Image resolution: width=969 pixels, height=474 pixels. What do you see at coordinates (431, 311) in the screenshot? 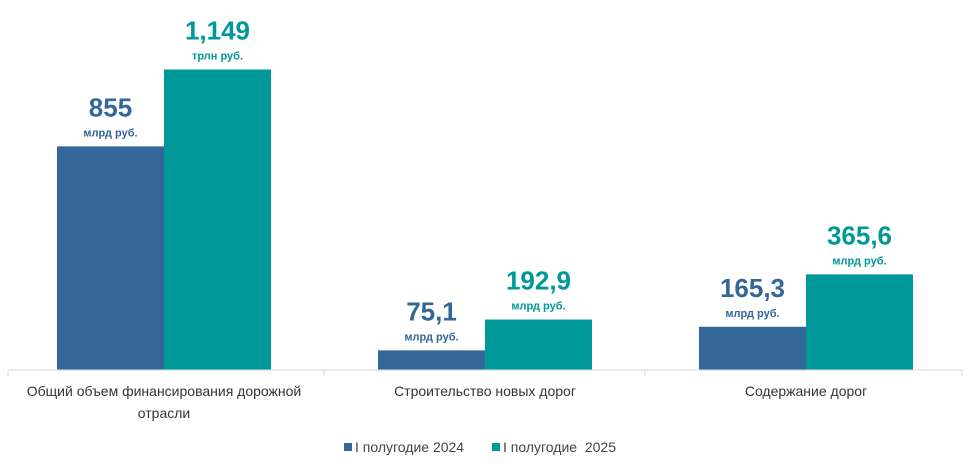
I see `data-value-label: 75,1` at bounding box center [431, 311].